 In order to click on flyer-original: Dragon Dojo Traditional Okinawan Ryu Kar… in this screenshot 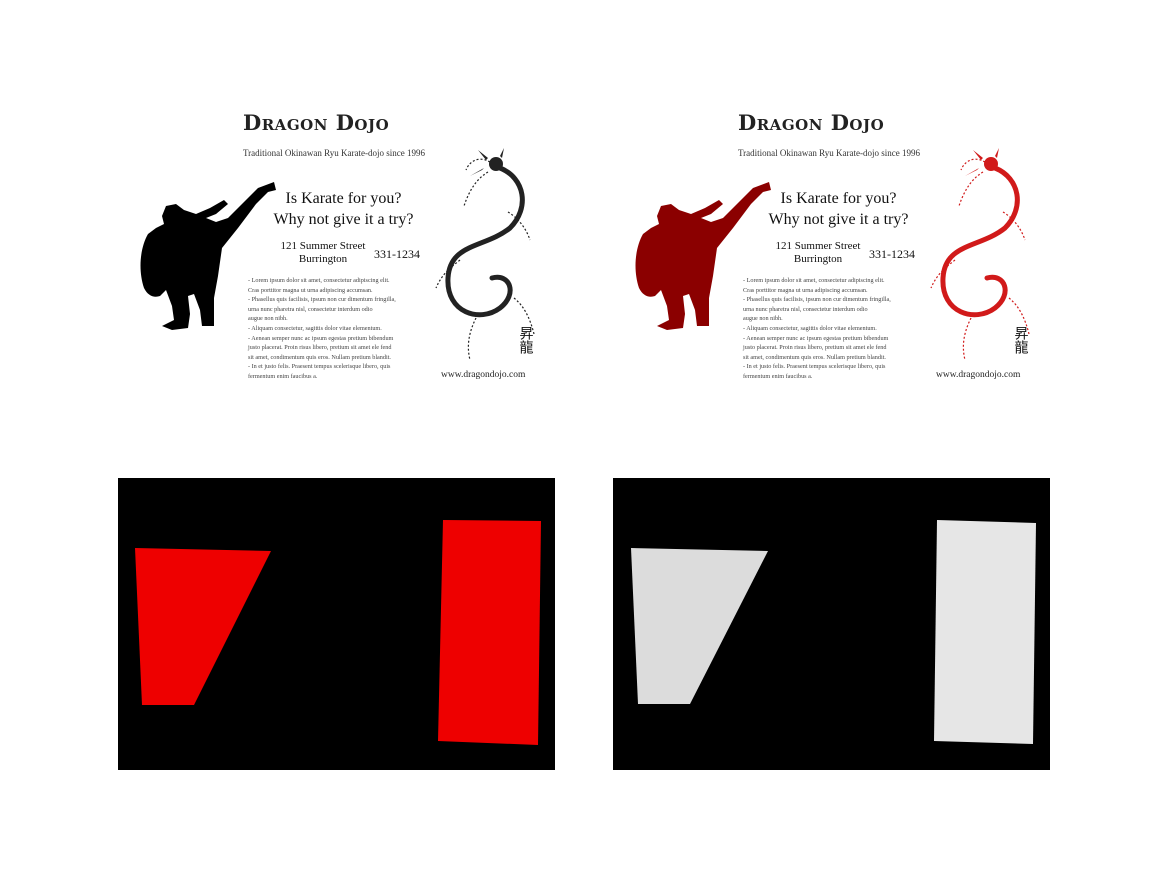, I will do `click(336, 245)`.